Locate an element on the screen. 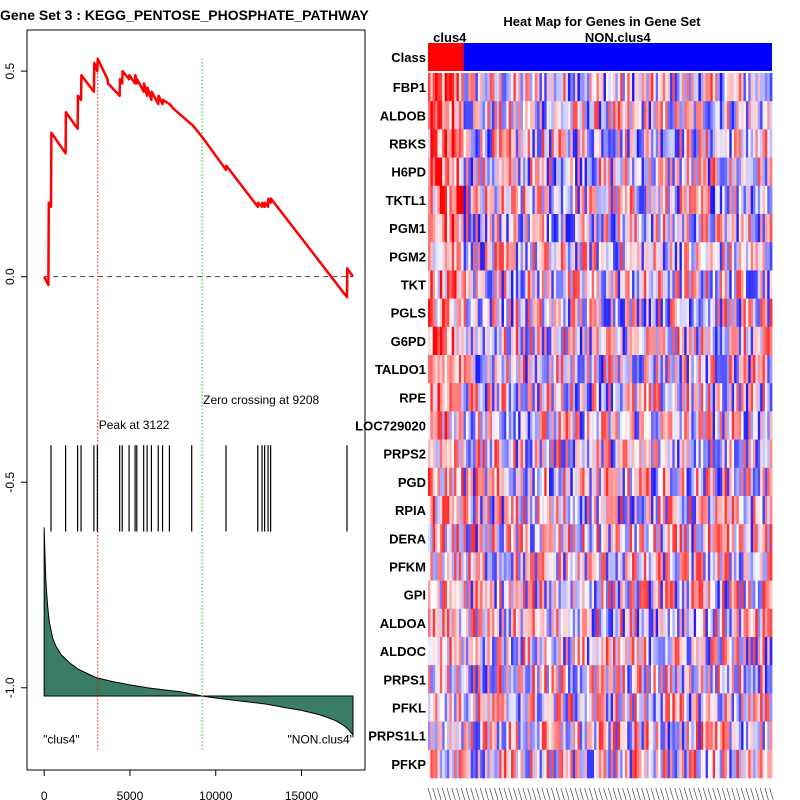 This screenshot has height=800, width=800. x-tick-label: 0 is located at coordinates (44, 794).